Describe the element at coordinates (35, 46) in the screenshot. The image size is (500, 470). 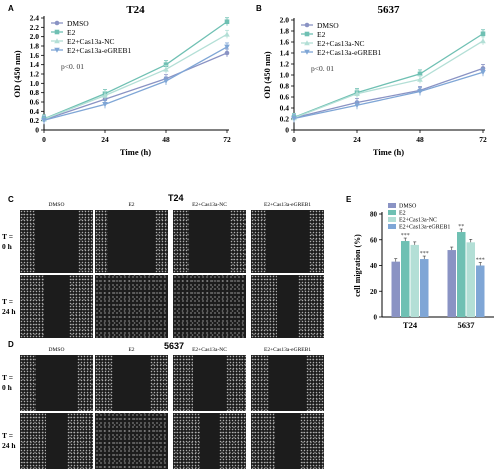
I see `y-tick-label: 1.8` at that location.